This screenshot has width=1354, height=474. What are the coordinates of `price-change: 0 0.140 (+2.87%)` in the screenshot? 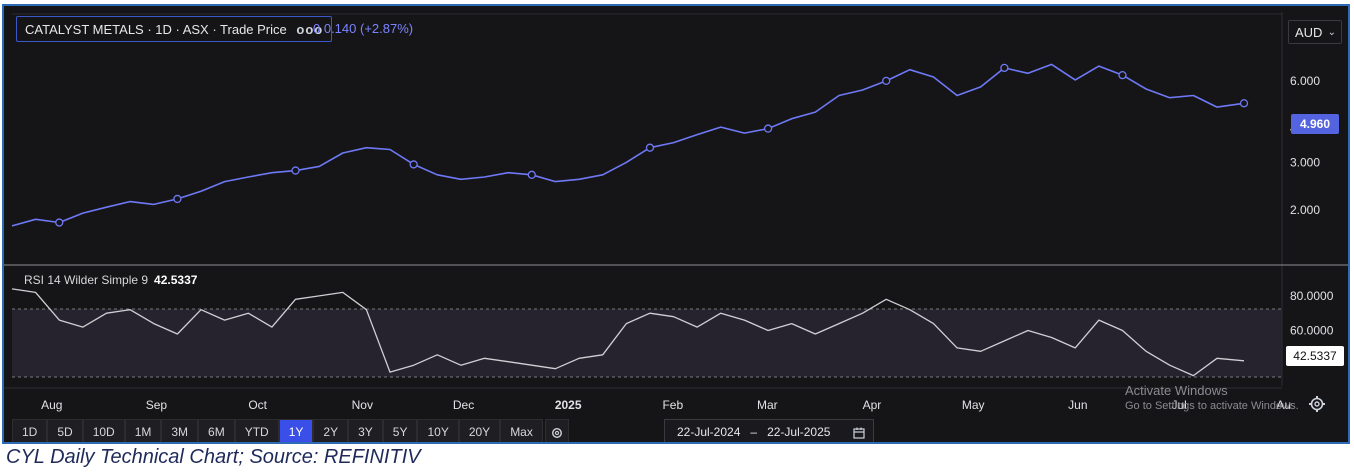 It's located at (363, 28).